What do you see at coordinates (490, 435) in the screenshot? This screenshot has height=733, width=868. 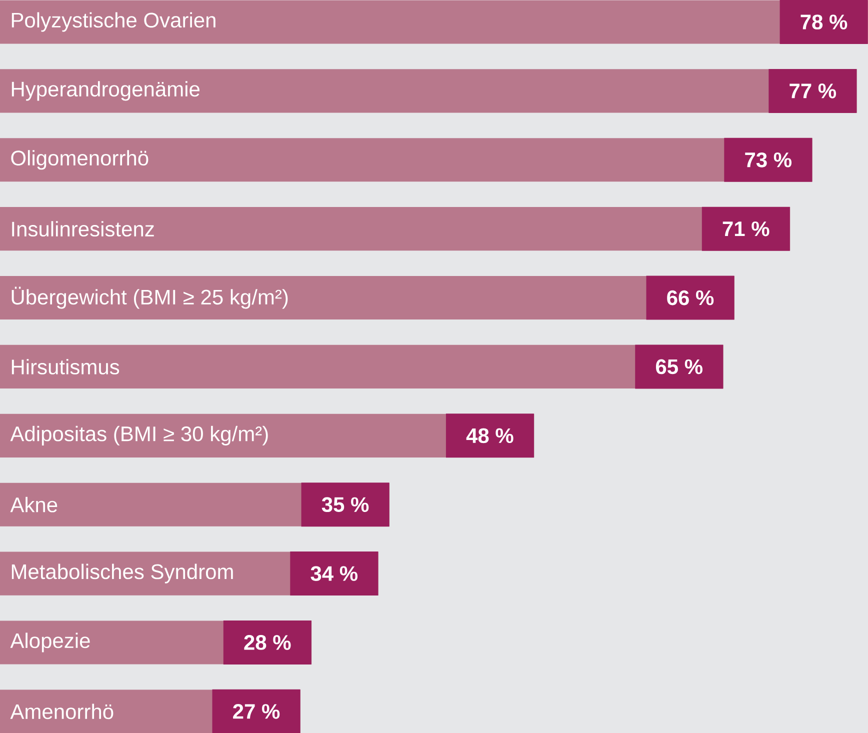 I see `data-label: 48 %` at bounding box center [490, 435].